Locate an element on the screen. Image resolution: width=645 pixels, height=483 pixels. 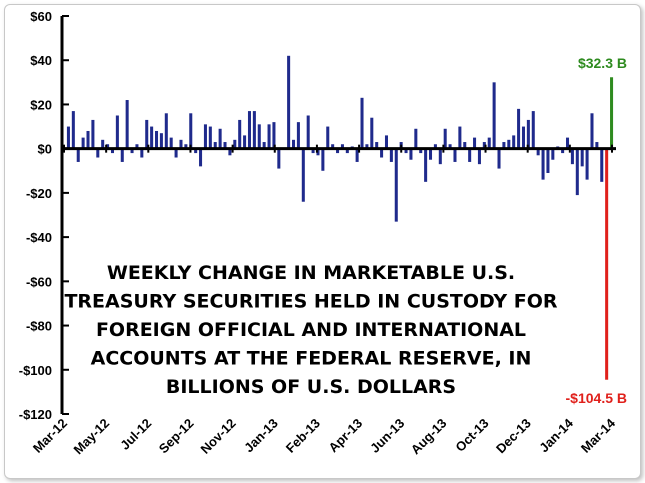
y-axis-tick-labels: $60 $40 $20 $0 -$20 -$40 -$60 -$80 -$100 -$120 is located at coordinates (35, 215).